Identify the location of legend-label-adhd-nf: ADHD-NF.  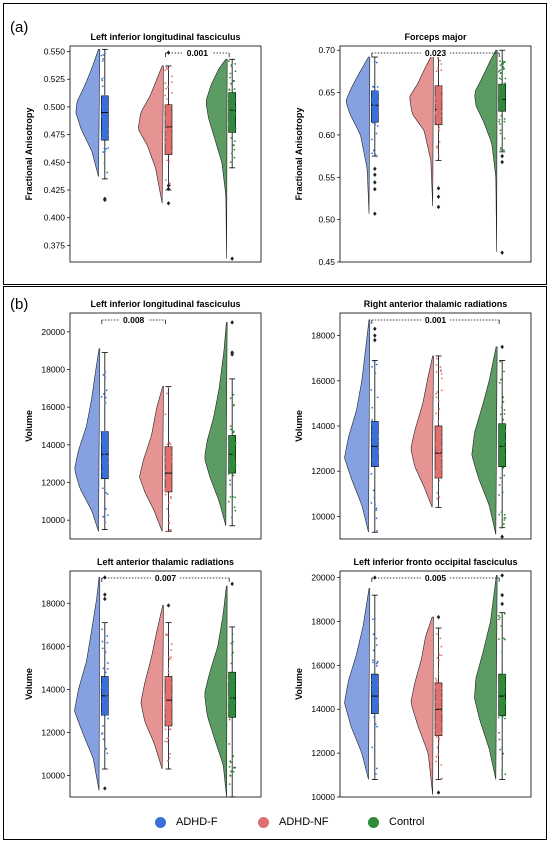
(304, 822).